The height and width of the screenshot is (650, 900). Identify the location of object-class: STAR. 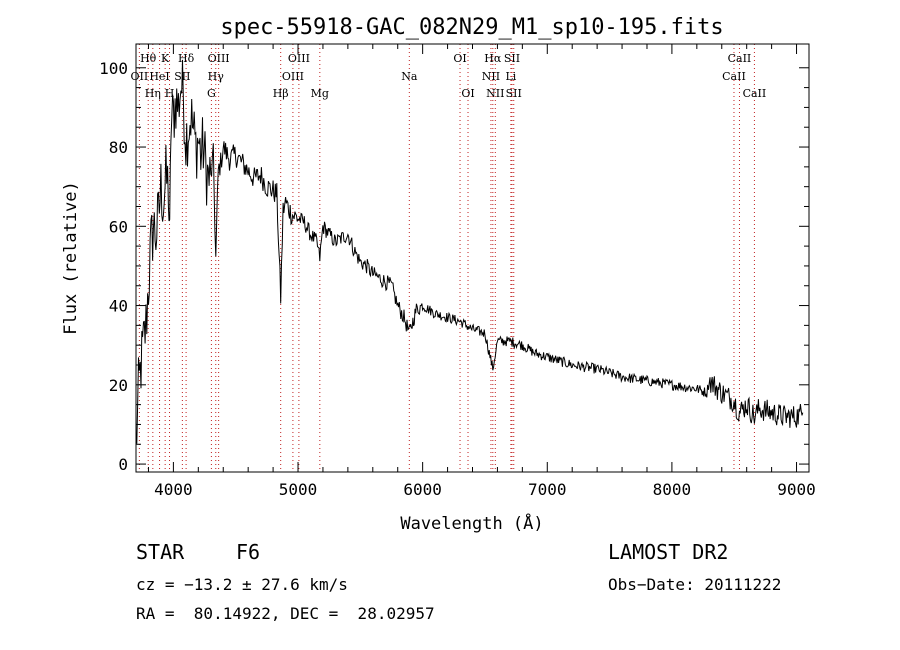
(160, 552).